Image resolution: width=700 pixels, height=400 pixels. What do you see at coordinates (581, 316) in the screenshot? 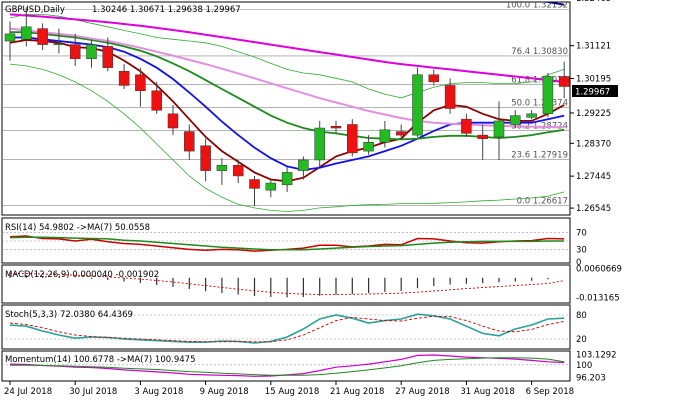
I see `stoch-tick-label: 80` at bounding box center [581, 316].